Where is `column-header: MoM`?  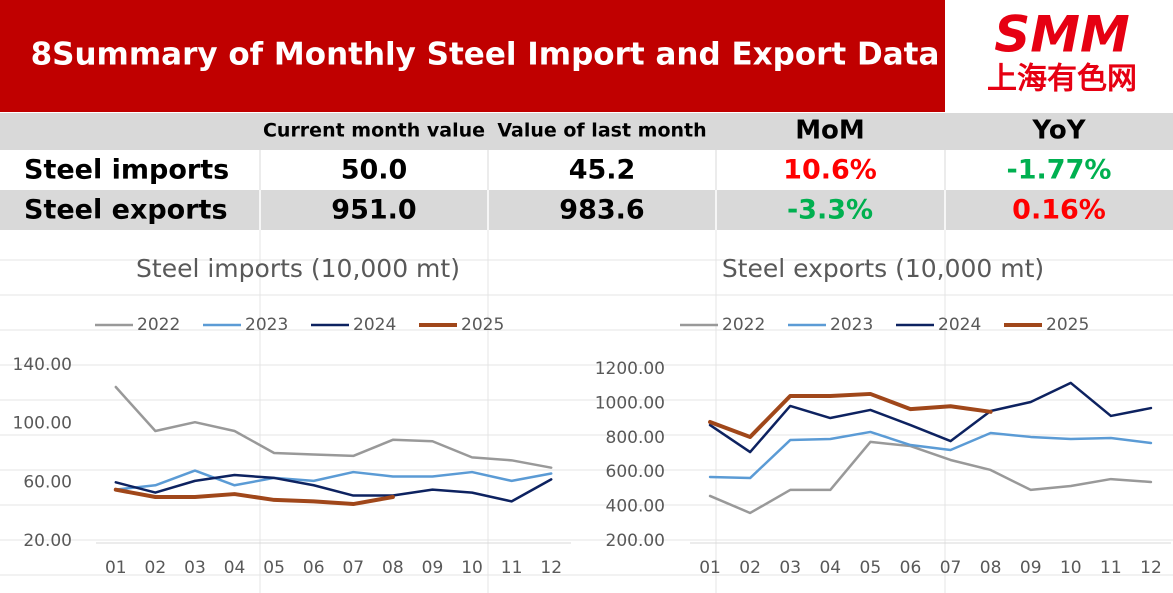
column-header: MoM is located at coordinates (830, 131).